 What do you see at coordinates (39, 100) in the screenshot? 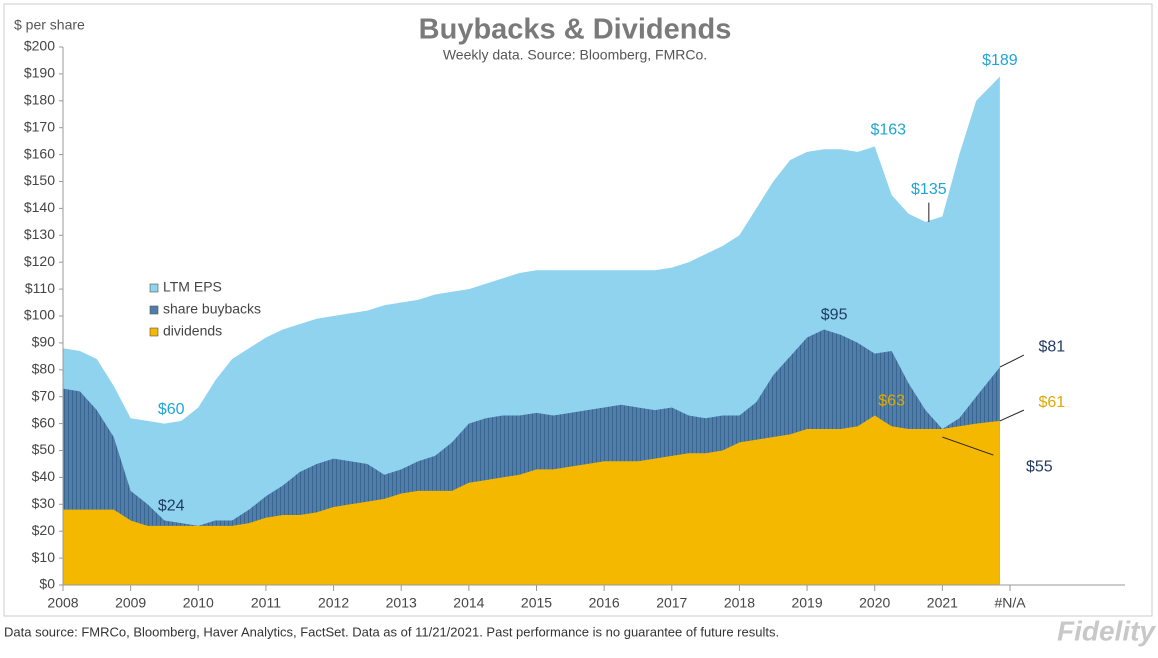
I see `y-tick-label: $180` at bounding box center [39, 100].